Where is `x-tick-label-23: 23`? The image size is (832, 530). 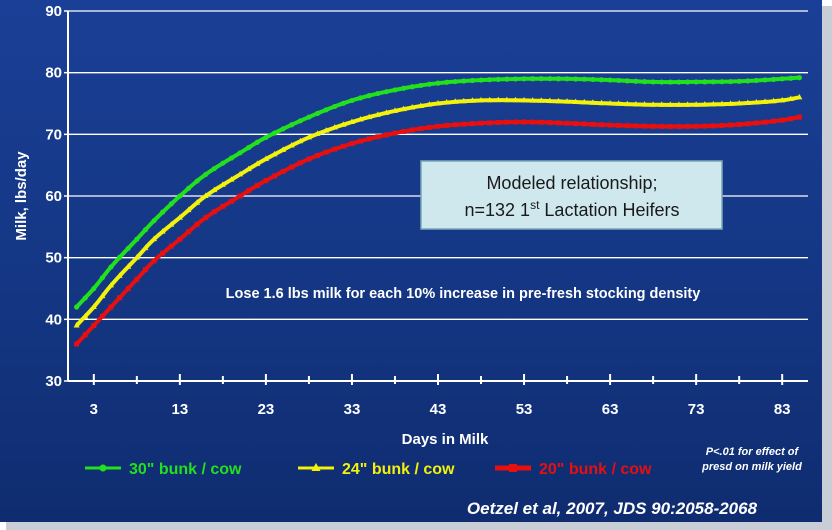
x-tick-label-23: 23 is located at coordinates (266, 409).